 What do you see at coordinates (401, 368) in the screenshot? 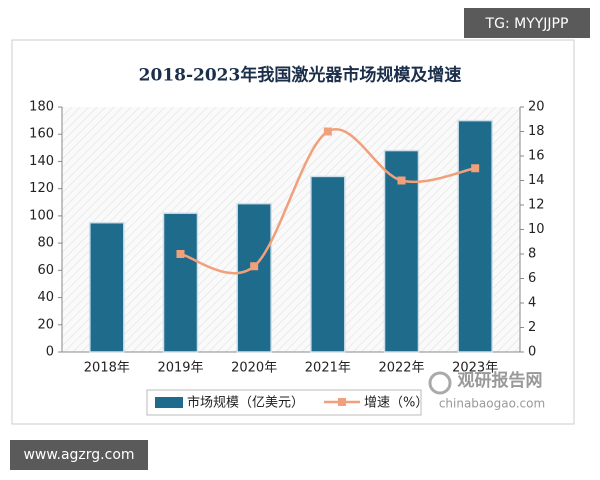
I see `x-tick-label: 2022年` at bounding box center [401, 368].